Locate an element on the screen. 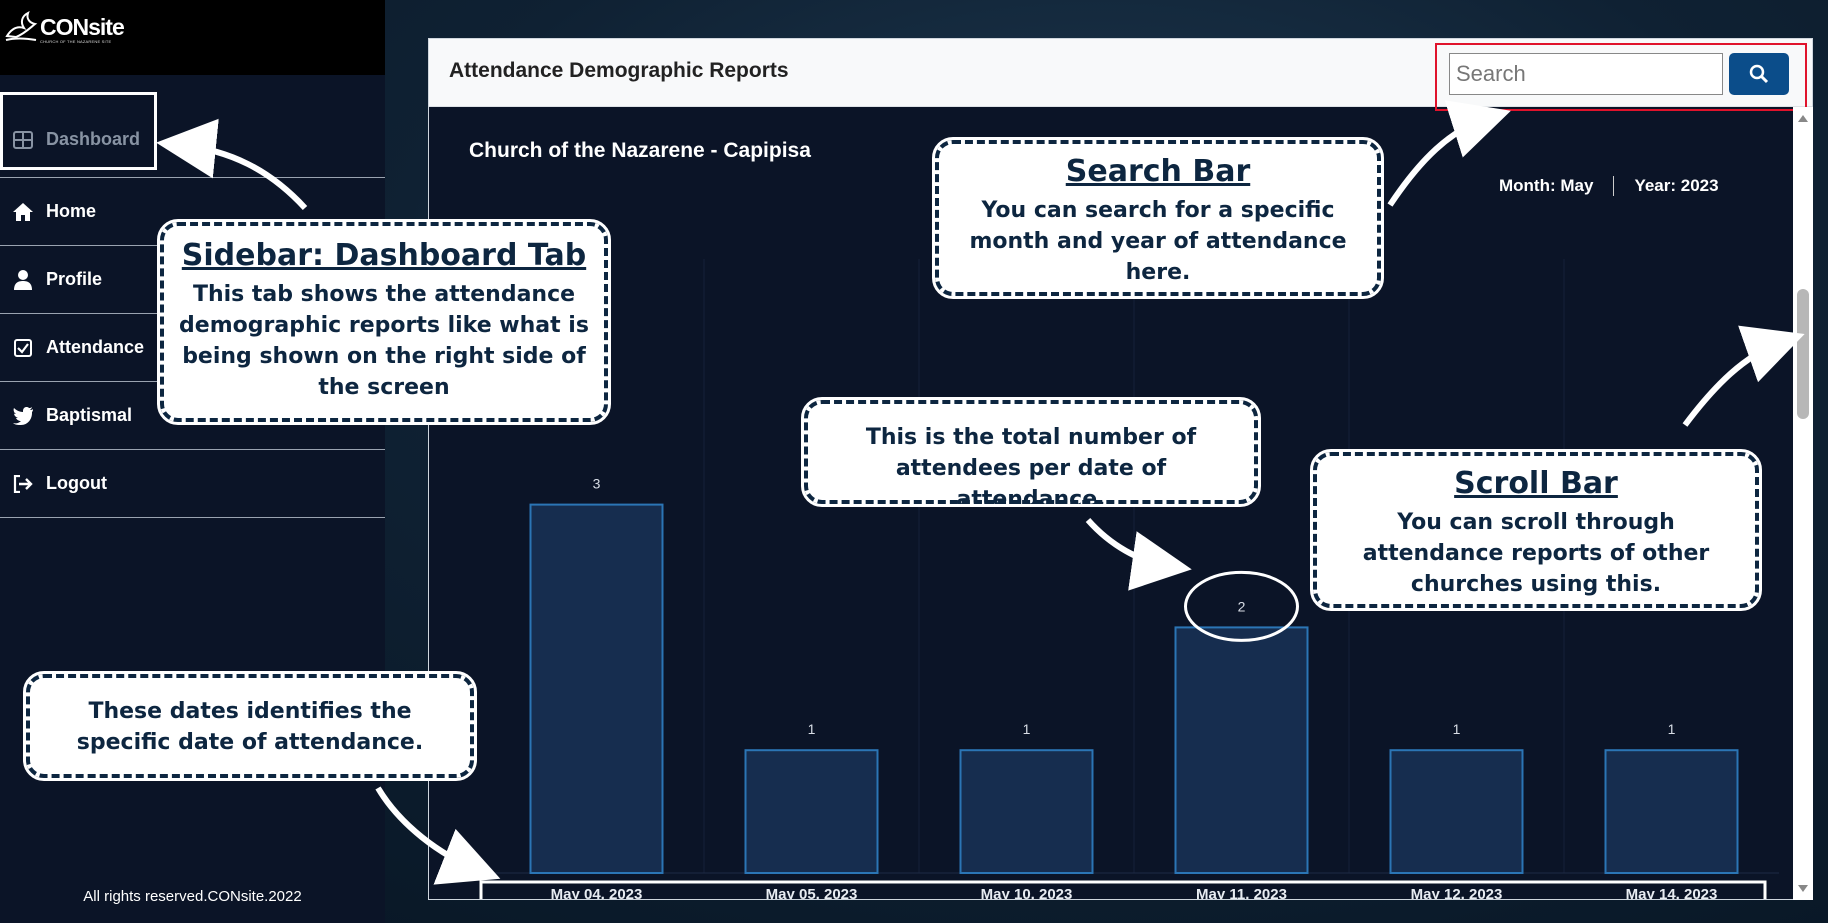  report-period: Month: May Year: 2023 is located at coordinates (1609, 186).